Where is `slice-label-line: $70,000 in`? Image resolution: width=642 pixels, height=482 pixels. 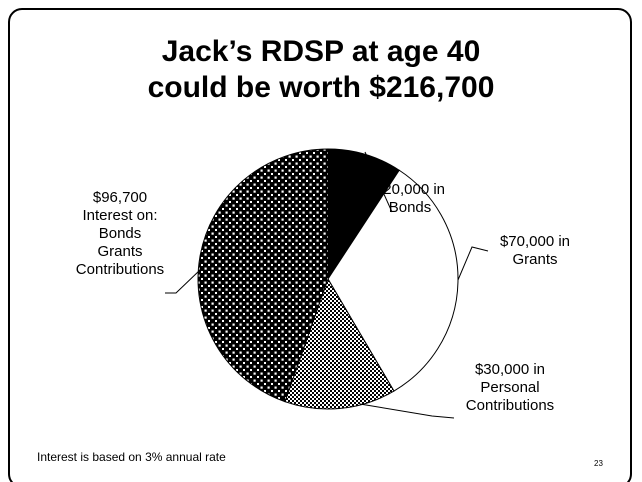
slice-label-line: $70,000 in is located at coordinates (535, 241).